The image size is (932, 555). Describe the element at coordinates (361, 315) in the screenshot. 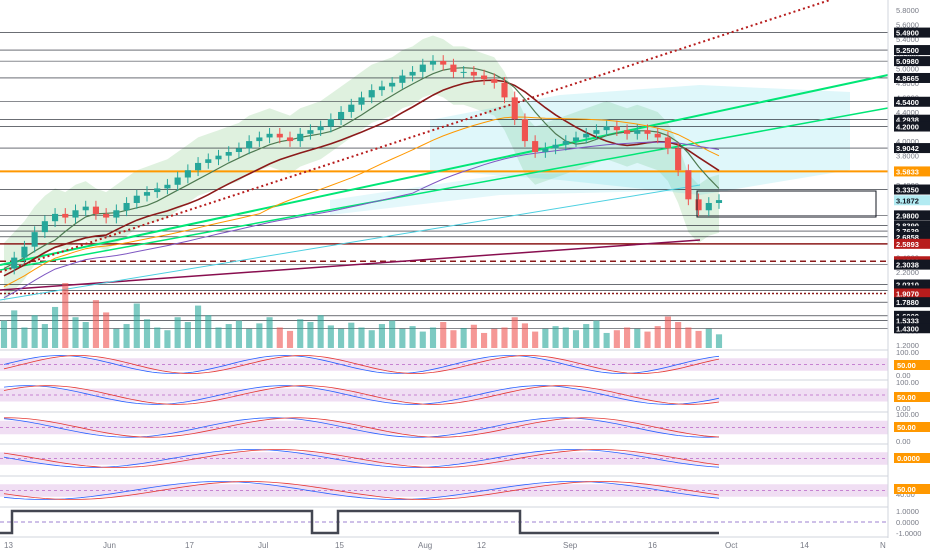

I see `volume-bars` at that location.